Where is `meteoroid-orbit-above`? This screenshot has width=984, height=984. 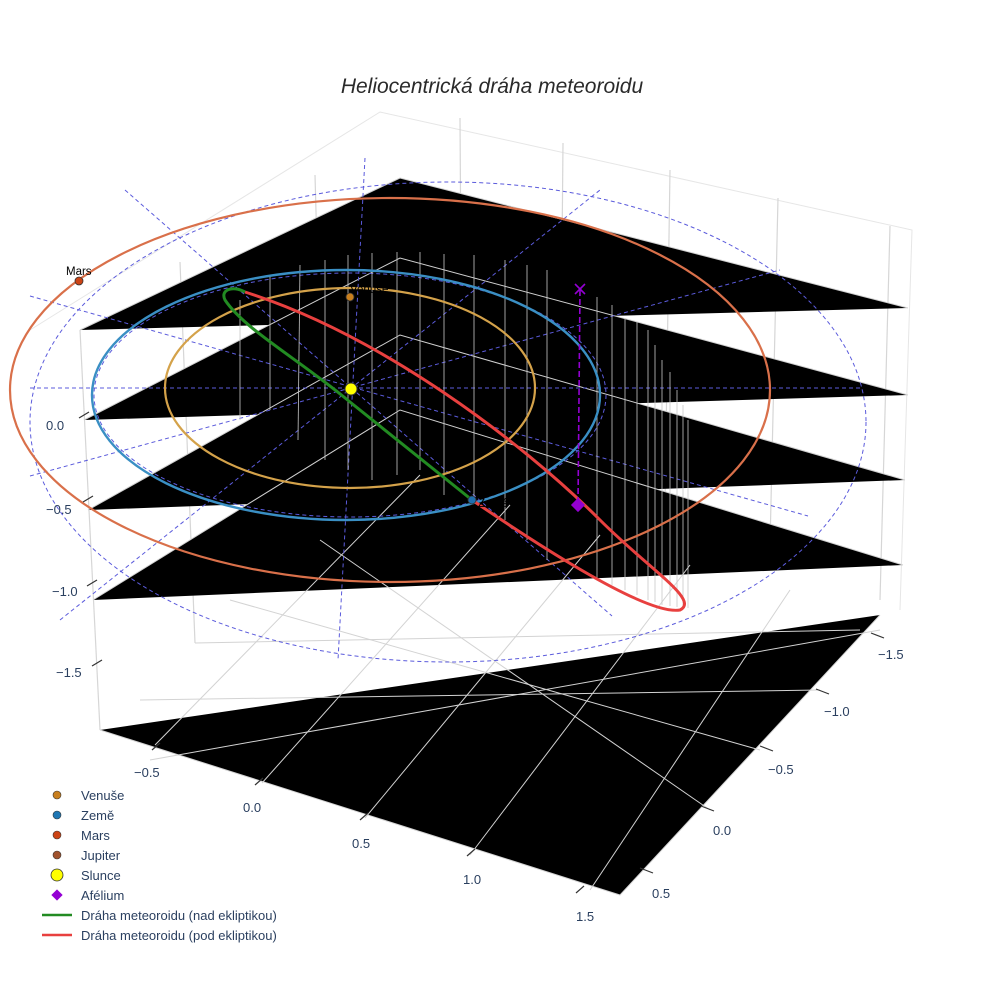 meteoroid-orbit-above is located at coordinates (347, 394).